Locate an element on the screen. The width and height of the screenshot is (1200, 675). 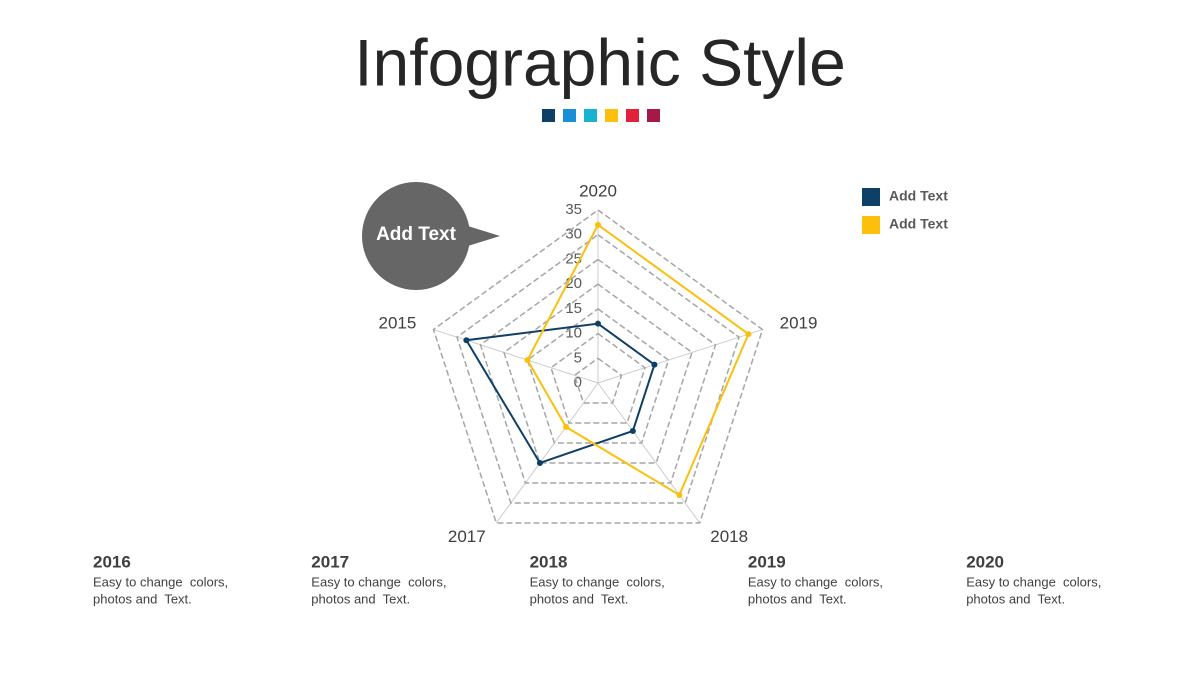
r-tick-label: 0 is located at coordinates (578, 382).